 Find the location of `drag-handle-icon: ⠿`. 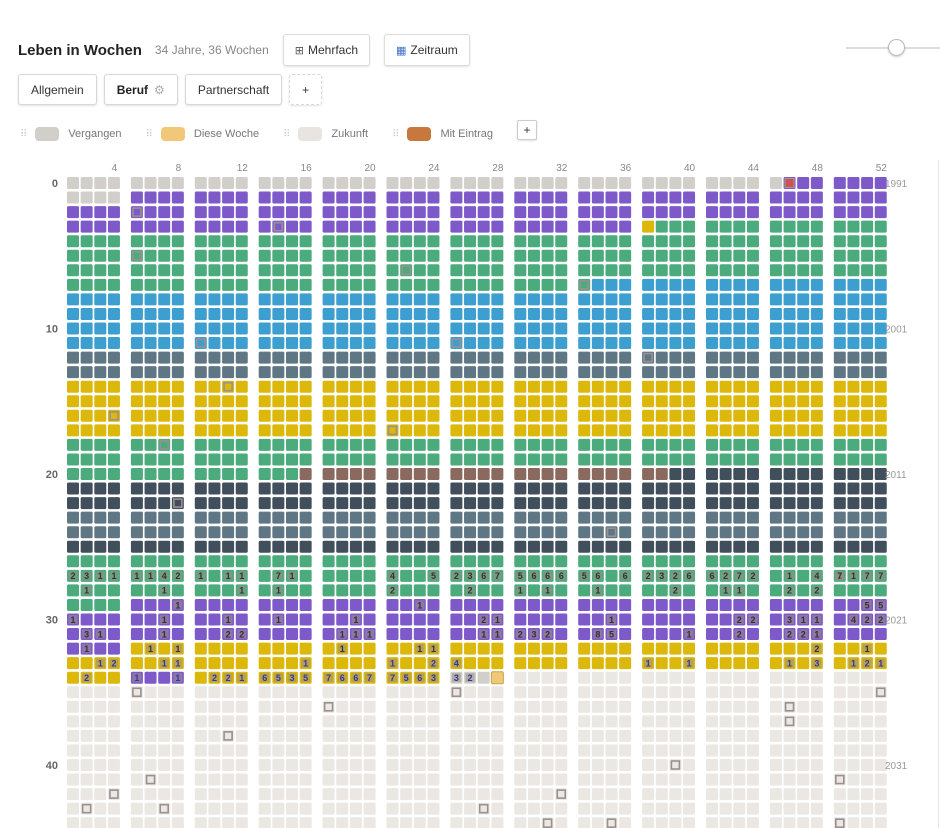

drag-handle-icon: ⠿ is located at coordinates (286, 134).